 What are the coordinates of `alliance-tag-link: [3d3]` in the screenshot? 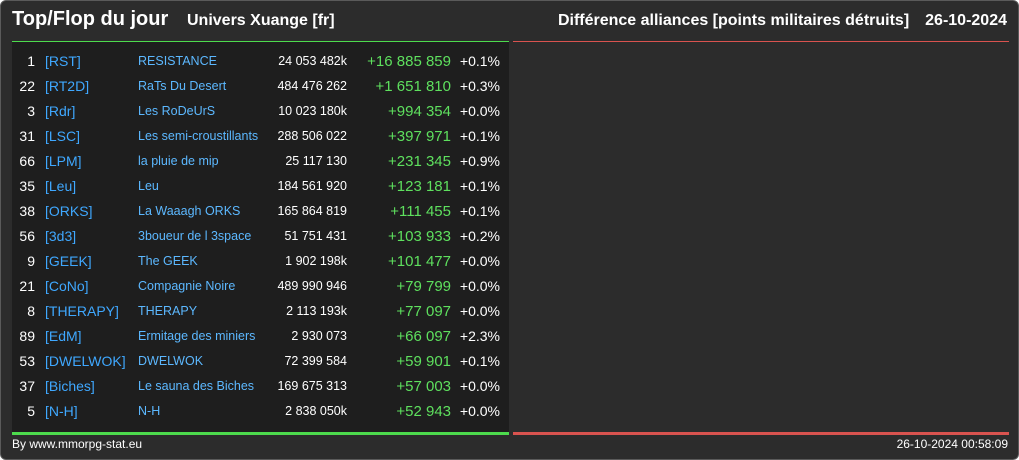 It's located at (61, 236).